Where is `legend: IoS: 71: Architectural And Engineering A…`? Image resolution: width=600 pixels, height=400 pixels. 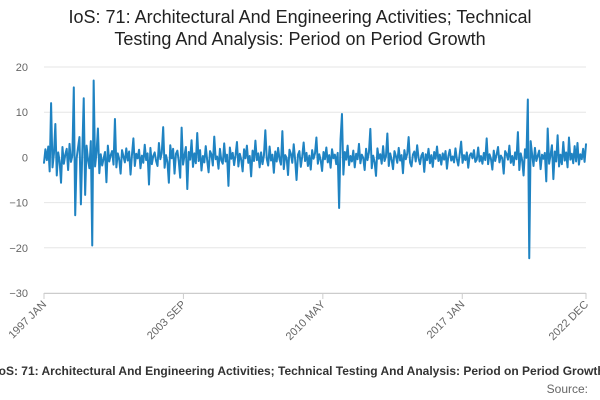
legend: IoS: 71: Architectural And Engineering A… is located at coordinates (300, 374).